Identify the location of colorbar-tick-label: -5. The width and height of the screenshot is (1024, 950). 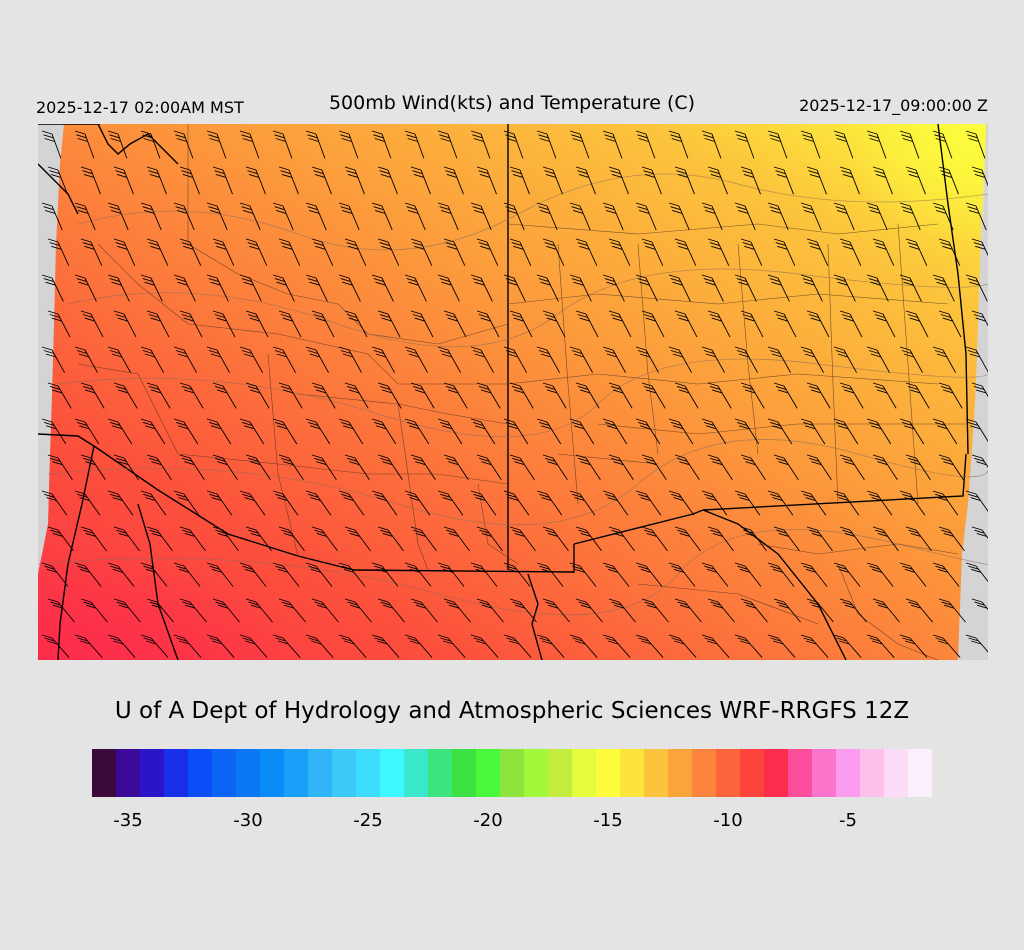
(848, 820).